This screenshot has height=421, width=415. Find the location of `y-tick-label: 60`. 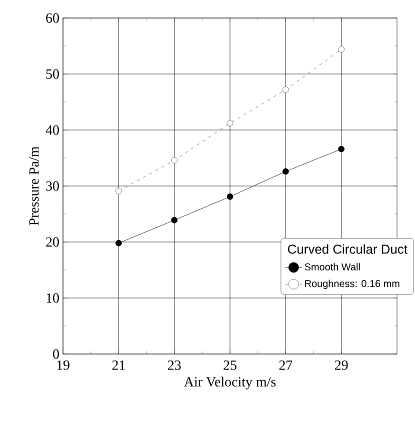

y-tick-label: 60 is located at coordinates (52, 18).